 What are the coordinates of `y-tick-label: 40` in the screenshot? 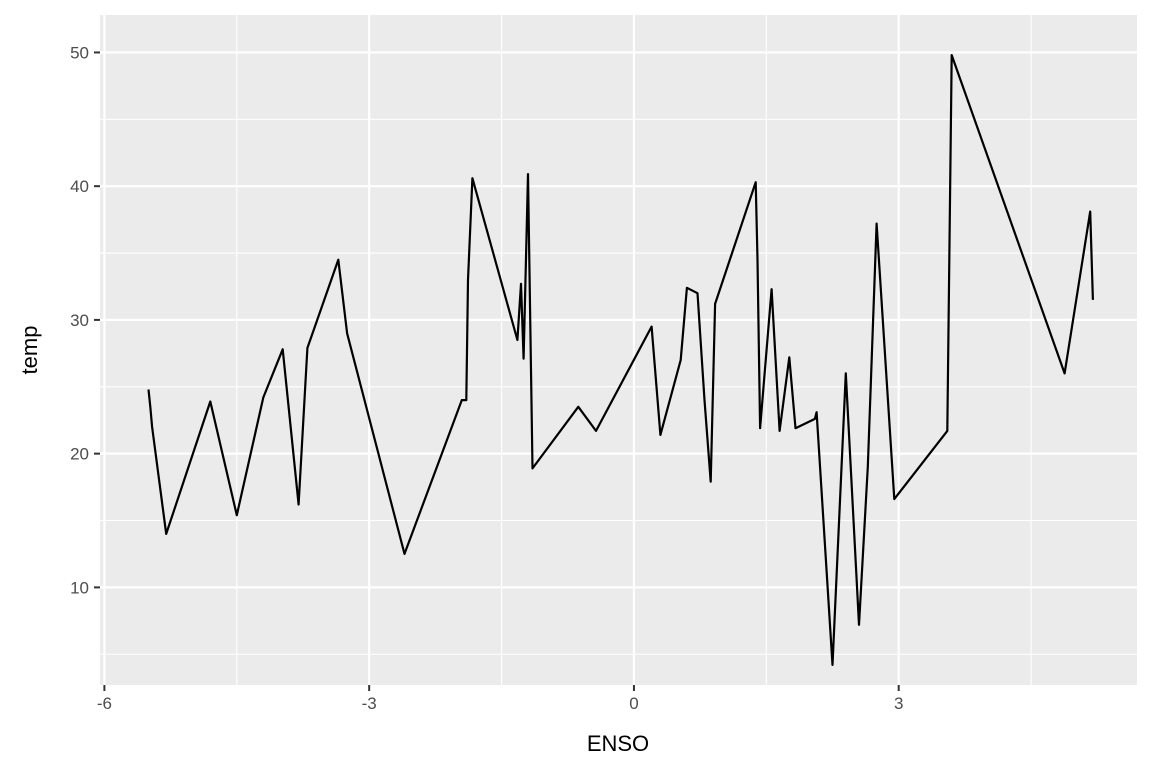 It's located at (79, 186).